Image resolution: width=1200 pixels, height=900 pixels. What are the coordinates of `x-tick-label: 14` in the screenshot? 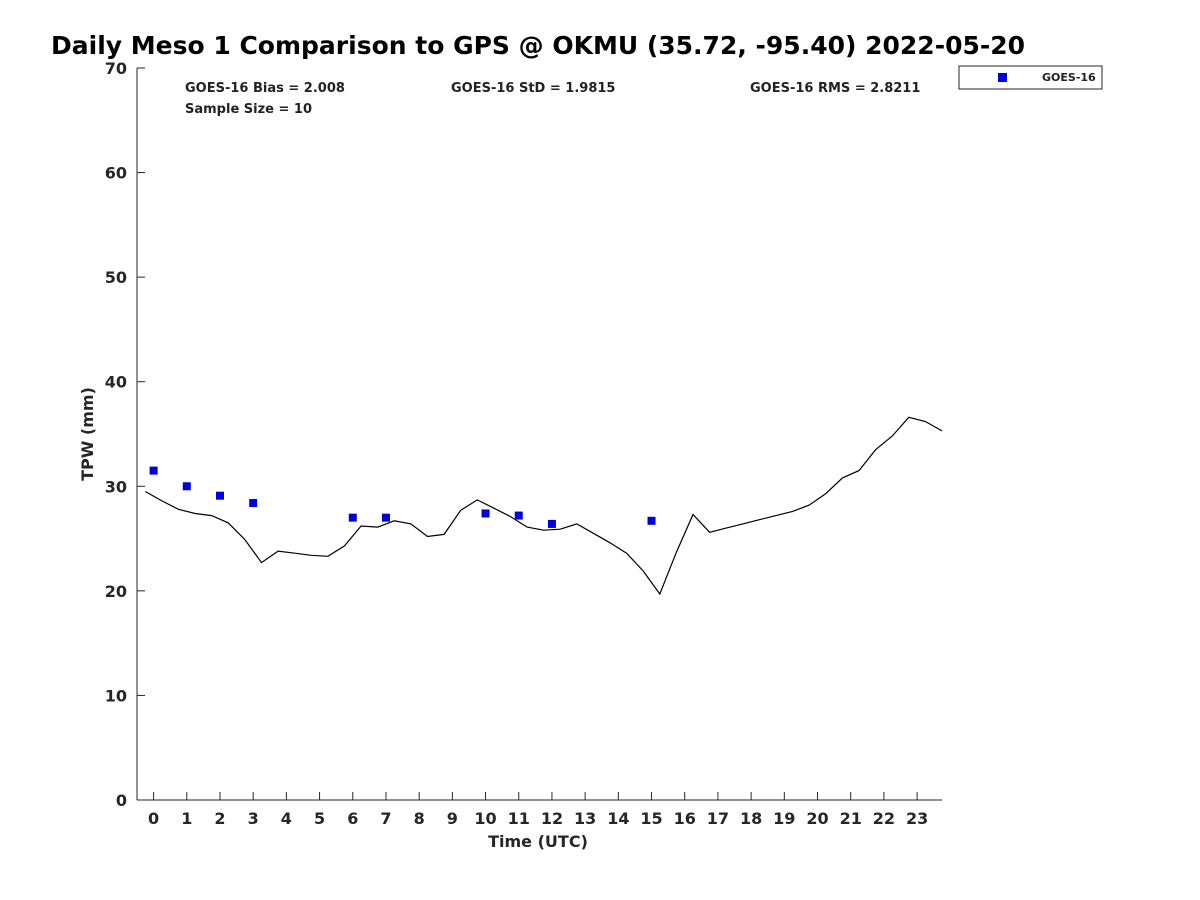 It's located at (618, 818).